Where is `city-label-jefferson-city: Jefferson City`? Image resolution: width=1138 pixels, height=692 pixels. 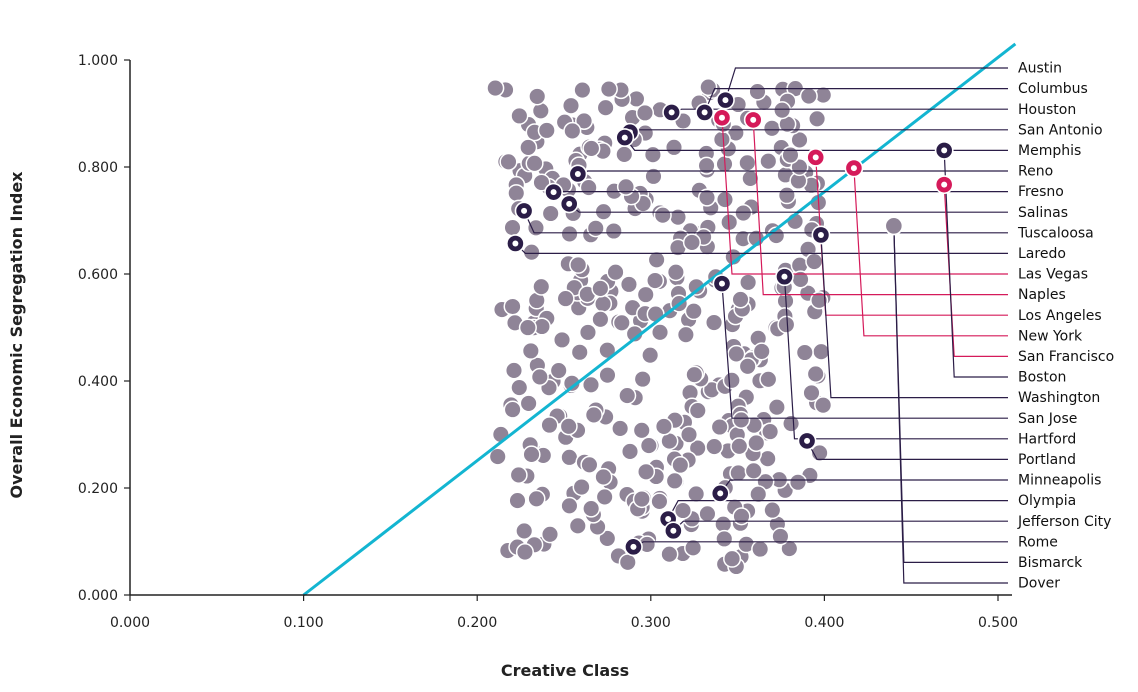 city-label-jefferson-city: Jefferson City is located at coordinates (1064, 522).